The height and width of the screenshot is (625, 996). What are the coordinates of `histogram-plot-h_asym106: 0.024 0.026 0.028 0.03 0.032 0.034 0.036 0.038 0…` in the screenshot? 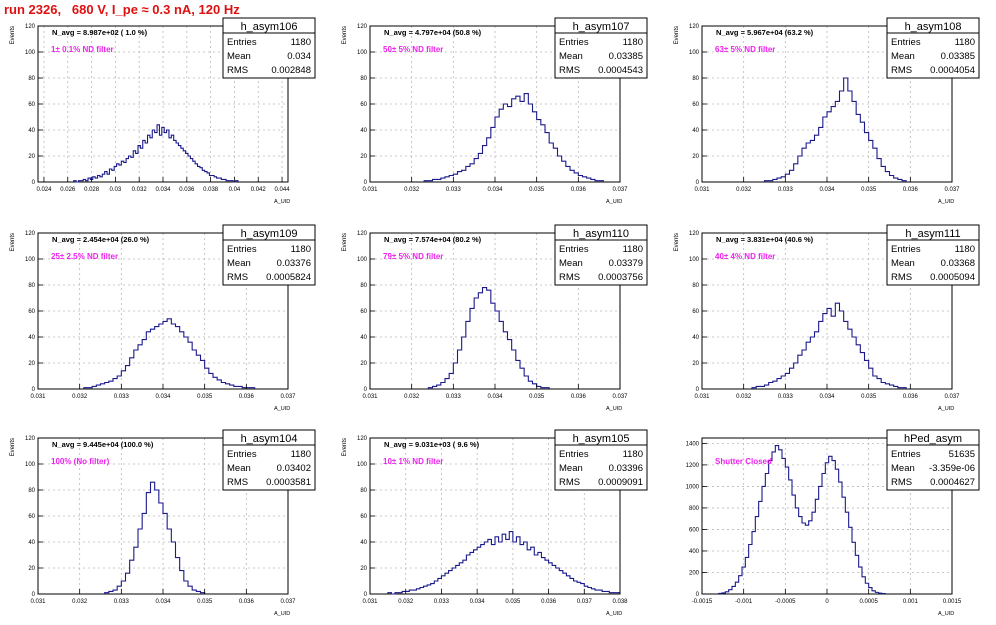 It's located at (163, 111).